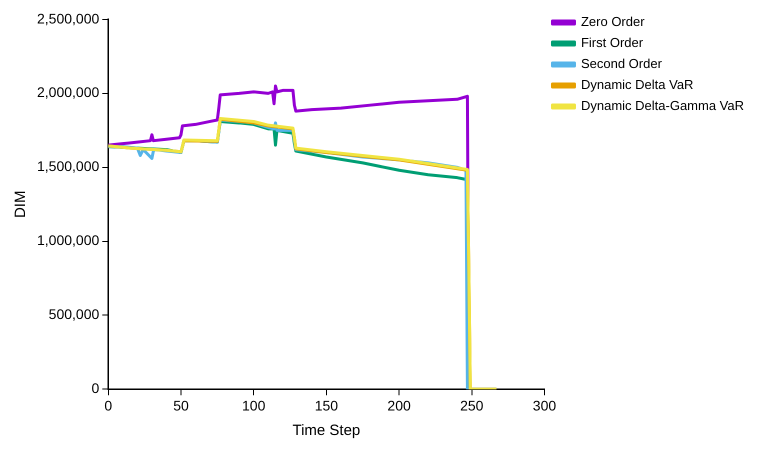  What do you see at coordinates (399, 405) in the screenshot?
I see `x-tick-label: 200` at bounding box center [399, 405].